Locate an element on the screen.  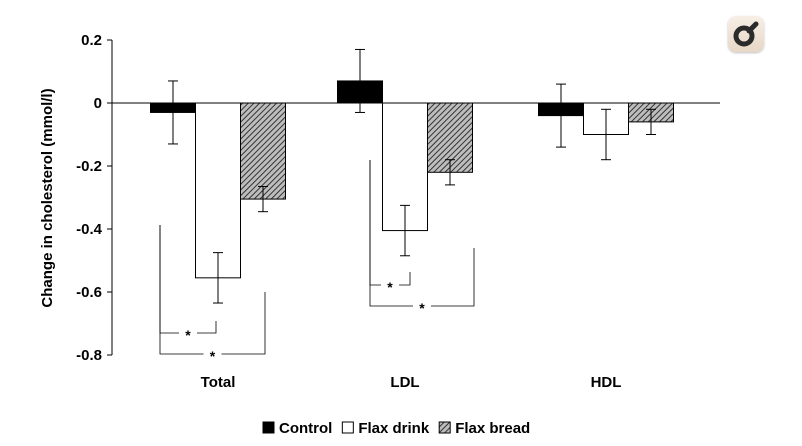
y-tick-label: -0.2 is located at coordinates (89, 166).